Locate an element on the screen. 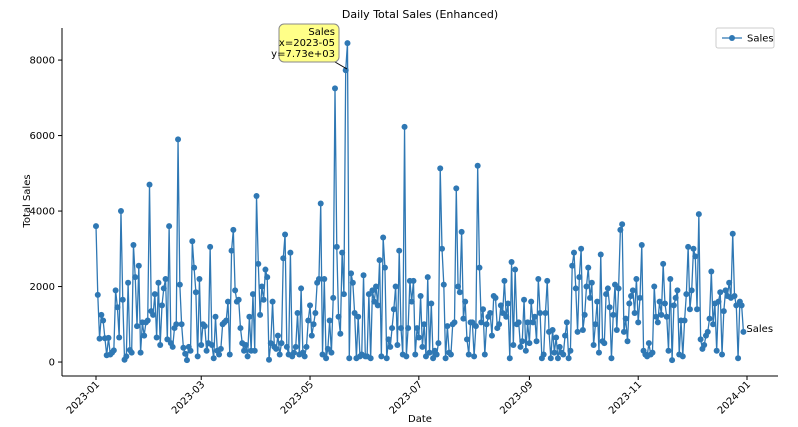  x-tick-label: 2023-03 is located at coordinates (188, 397).